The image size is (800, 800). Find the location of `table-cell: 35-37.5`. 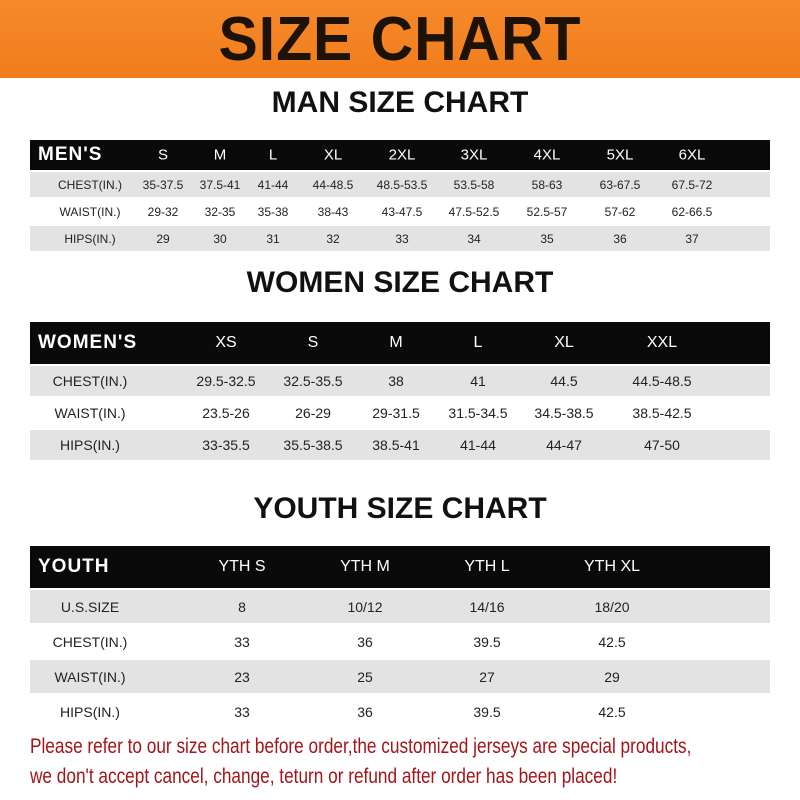

table-cell: 35-37.5 is located at coordinates (163, 184).